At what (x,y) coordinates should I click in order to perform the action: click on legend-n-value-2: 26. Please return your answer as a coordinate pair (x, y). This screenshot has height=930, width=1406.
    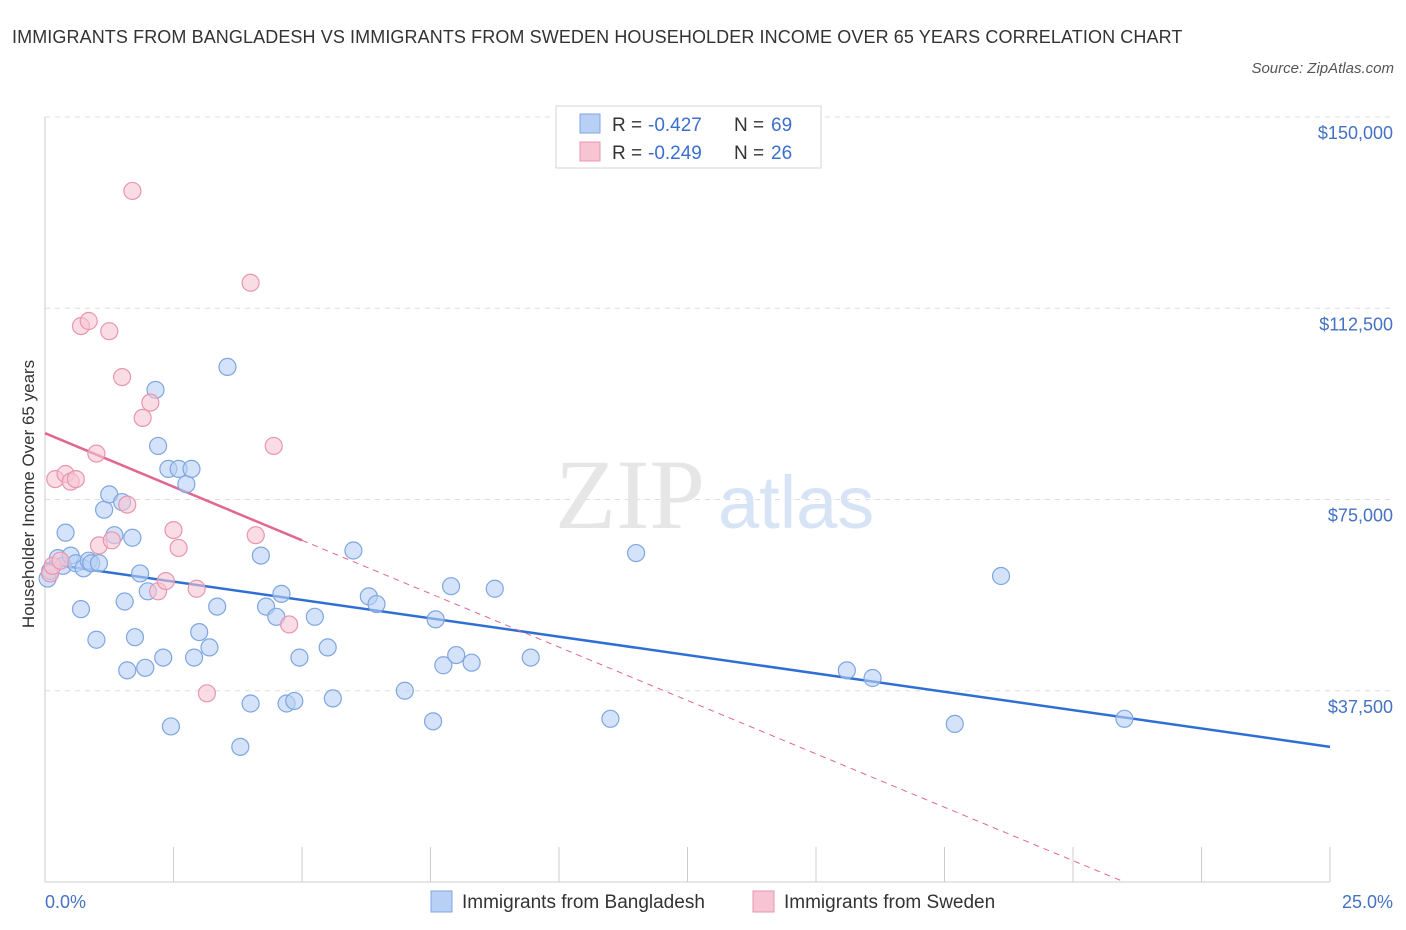
    Looking at the image, I should click on (781, 153).